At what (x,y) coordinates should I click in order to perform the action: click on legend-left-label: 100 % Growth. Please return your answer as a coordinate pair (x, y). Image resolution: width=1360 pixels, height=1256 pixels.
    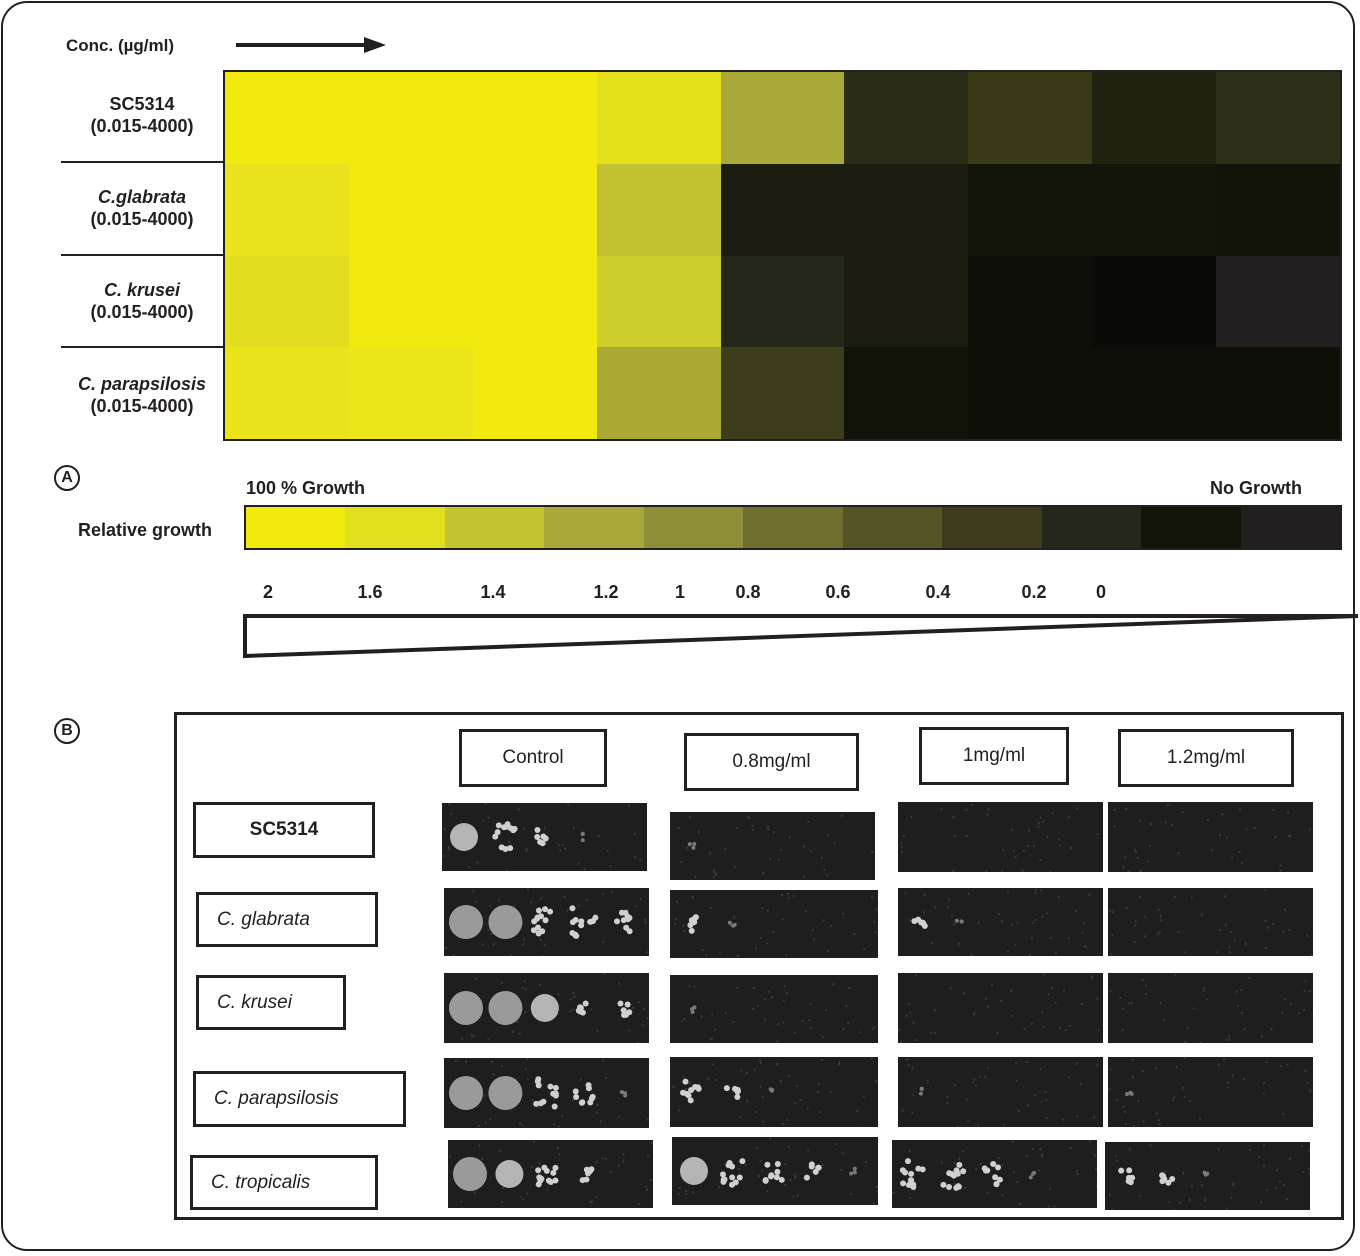
    Looking at the image, I should click on (306, 488).